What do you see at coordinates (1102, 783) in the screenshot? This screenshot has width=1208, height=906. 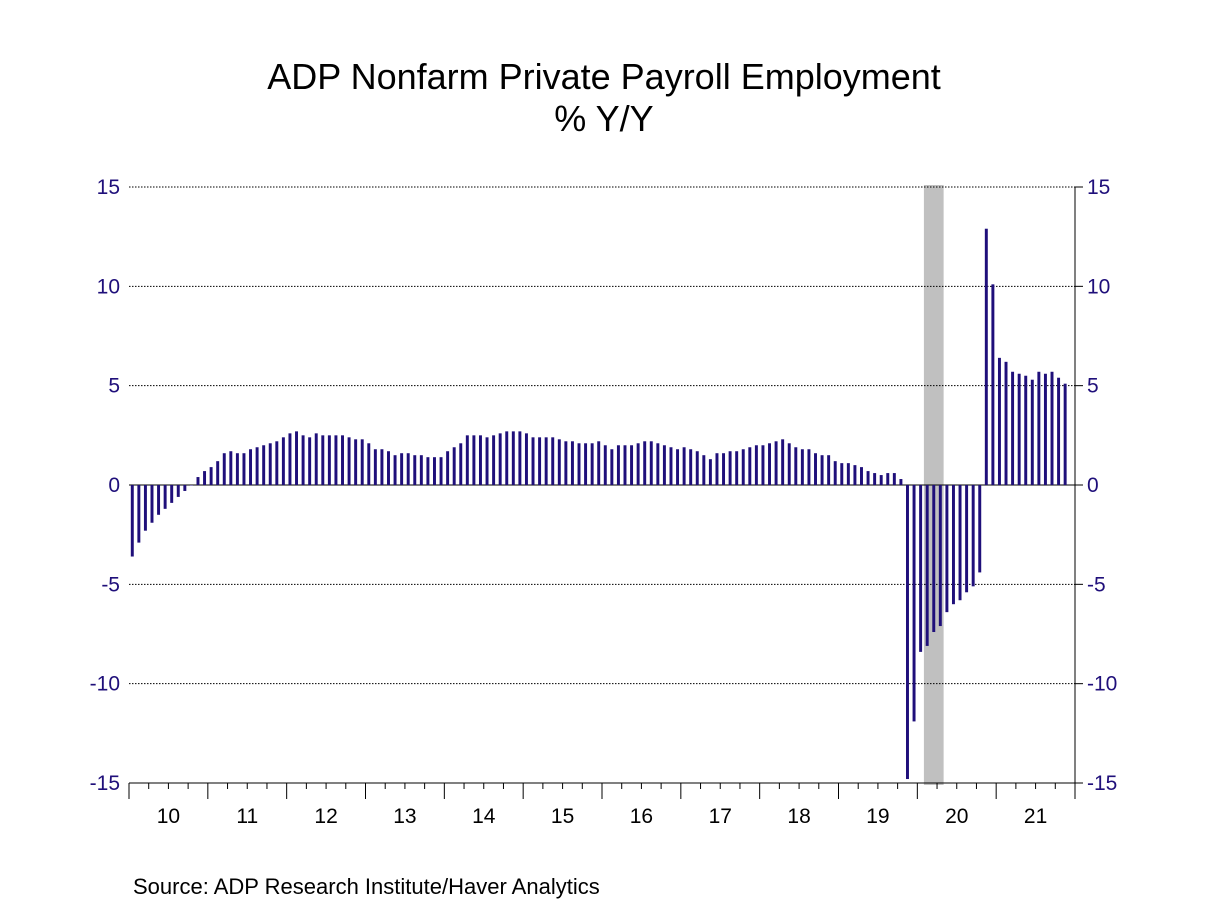 I see `y-tick-label-right: -15` at bounding box center [1102, 783].